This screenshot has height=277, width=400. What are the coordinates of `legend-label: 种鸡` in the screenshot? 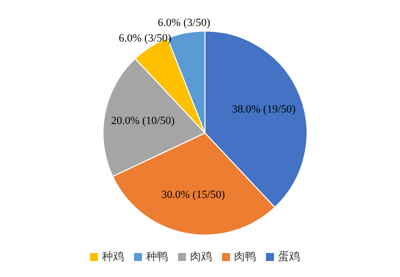 It's located at (113, 256).